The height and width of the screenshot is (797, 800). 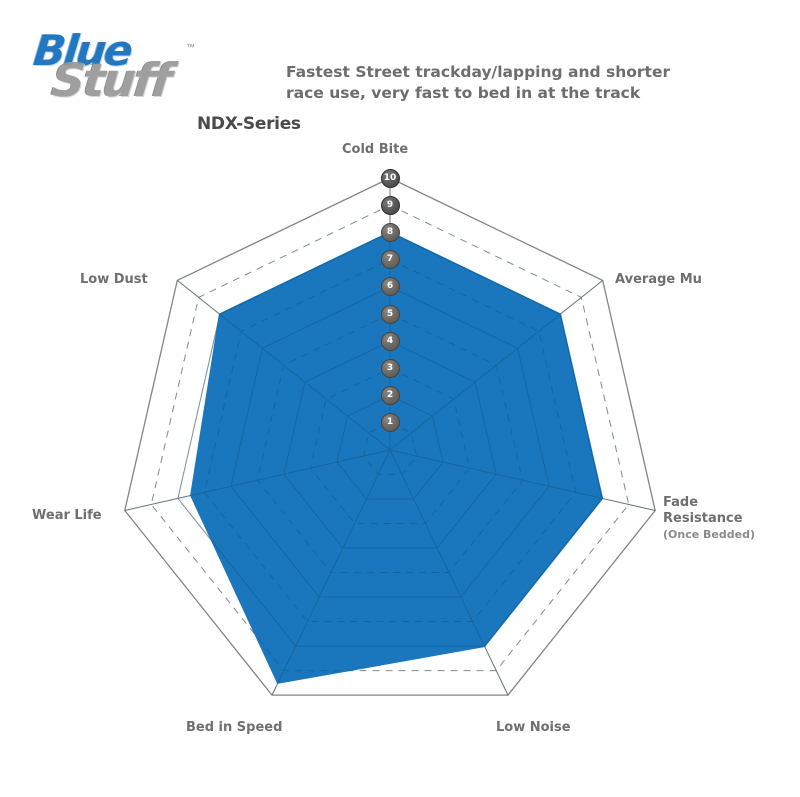 What do you see at coordinates (658, 279) in the screenshot?
I see `axis-label-average-mu: Average Mu` at bounding box center [658, 279].